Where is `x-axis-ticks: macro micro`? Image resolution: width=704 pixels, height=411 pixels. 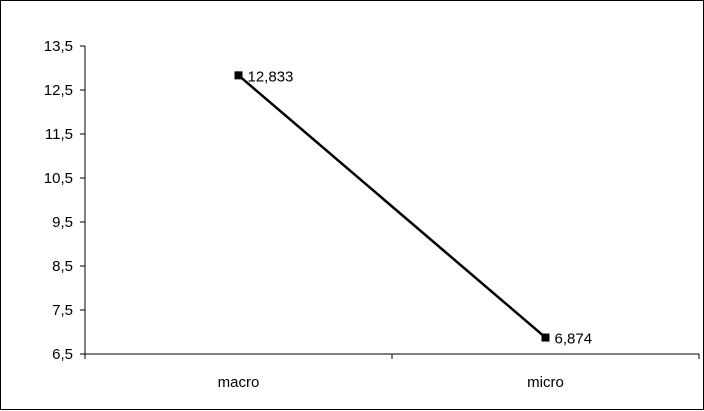 x-axis-ticks: macro micro is located at coordinates (392, 372).